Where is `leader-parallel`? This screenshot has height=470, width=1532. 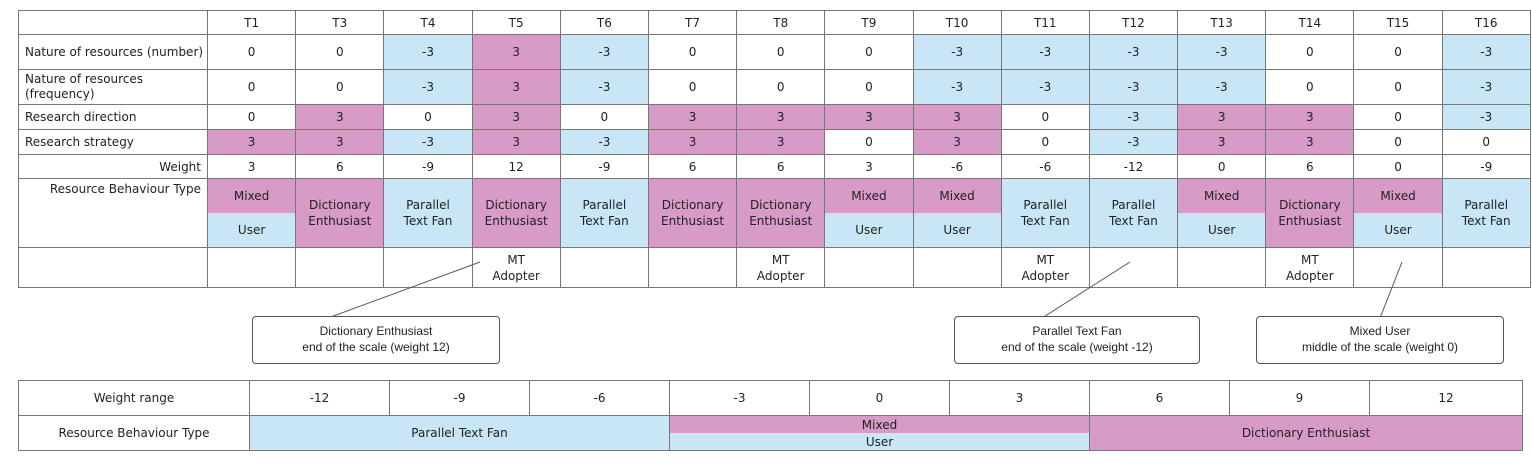 leader-parallel is located at coordinates (1075, 290).